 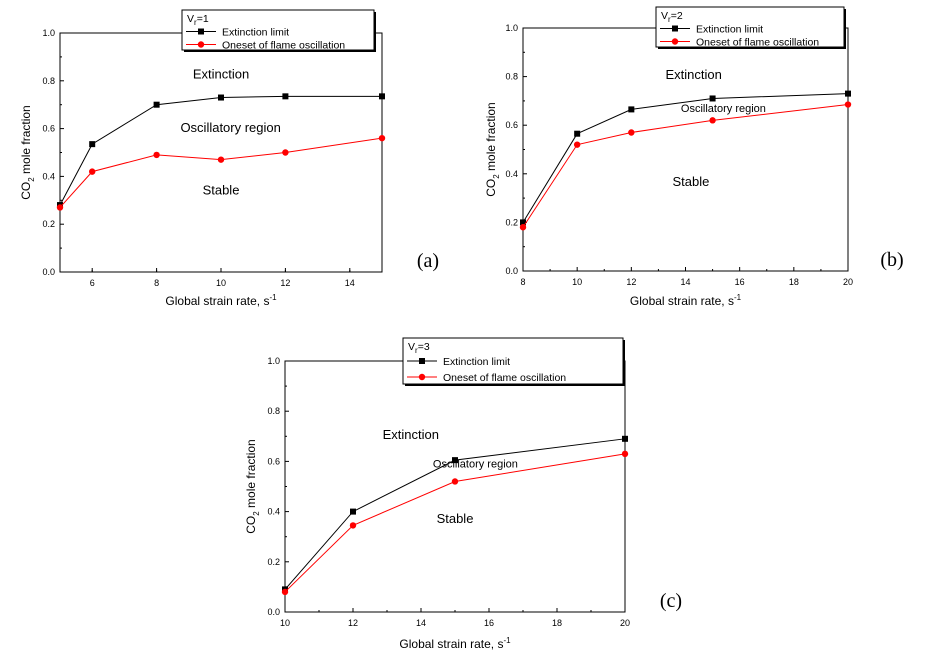 What do you see at coordinates (891, 260) in the screenshot?
I see `panel-label: (b)` at bounding box center [891, 260].